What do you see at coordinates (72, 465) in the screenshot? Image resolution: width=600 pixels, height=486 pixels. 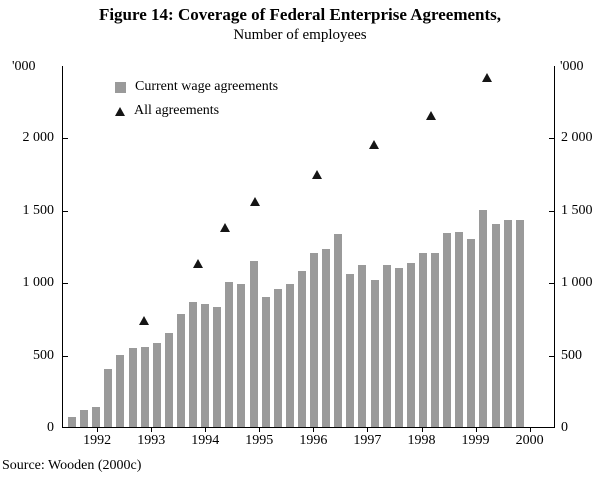 I see `source-note: Source: Wooden (2000c)` at bounding box center [72, 465].